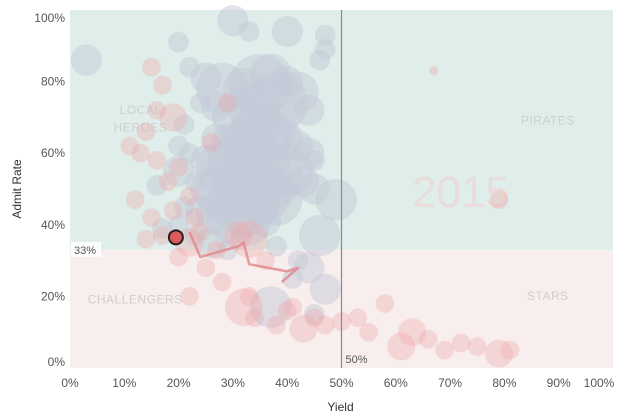  I want to click on x-axis-ticks: 0% 10% 20% 30% 40% 50% 60% 70% 80% 90% 100%, so click(337, 383).